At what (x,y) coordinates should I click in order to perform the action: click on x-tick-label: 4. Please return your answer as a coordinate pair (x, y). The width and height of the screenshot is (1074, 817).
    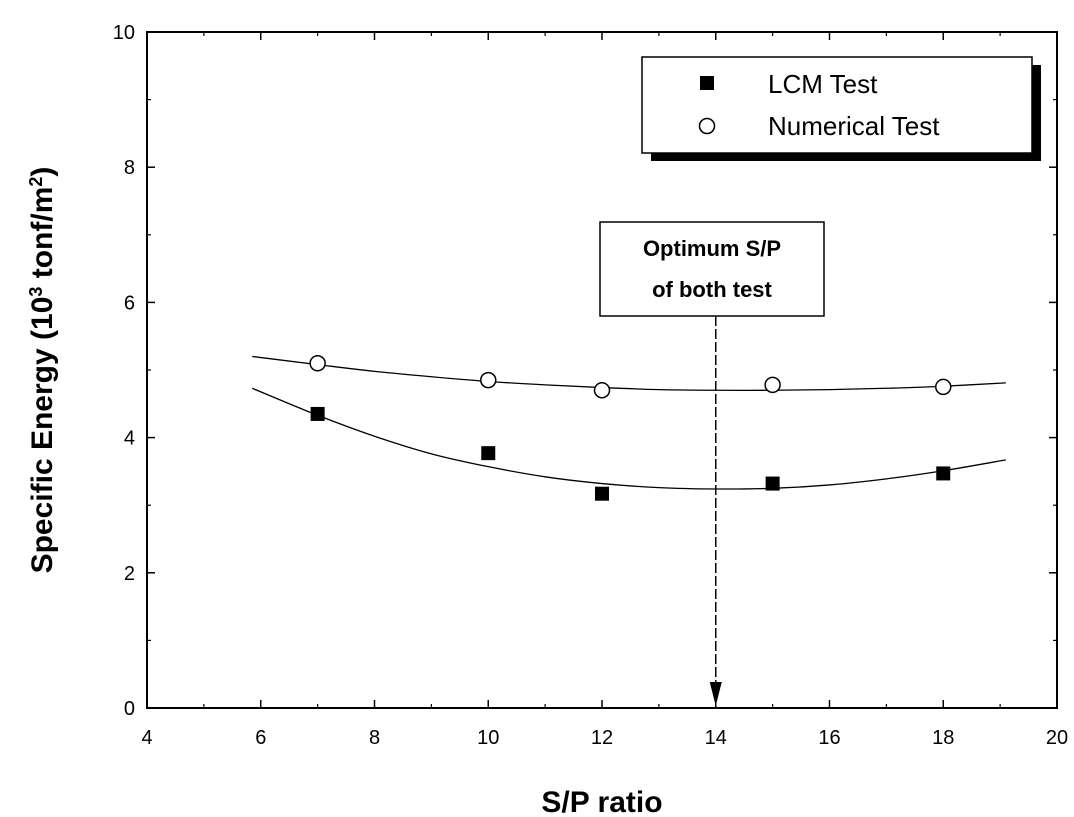
    Looking at the image, I should click on (146, 738).